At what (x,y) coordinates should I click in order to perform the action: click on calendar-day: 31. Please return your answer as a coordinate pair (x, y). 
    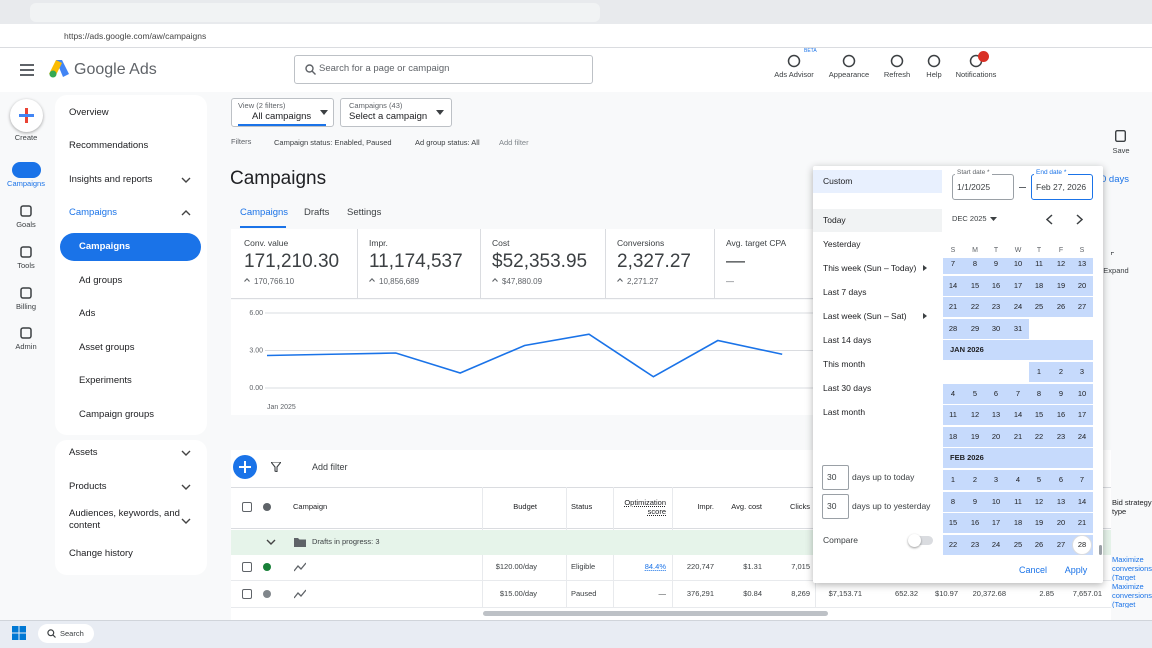
    Looking at the image, I should click on (1018, 328).